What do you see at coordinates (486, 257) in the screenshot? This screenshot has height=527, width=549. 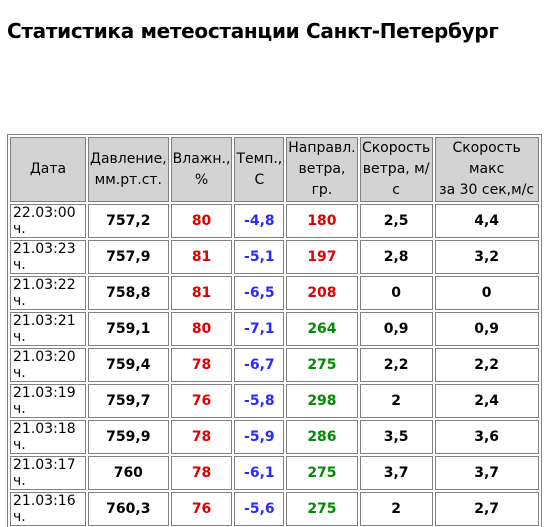 I see `cell-wind-gust: 3,2` at bounding box center [486, 257].